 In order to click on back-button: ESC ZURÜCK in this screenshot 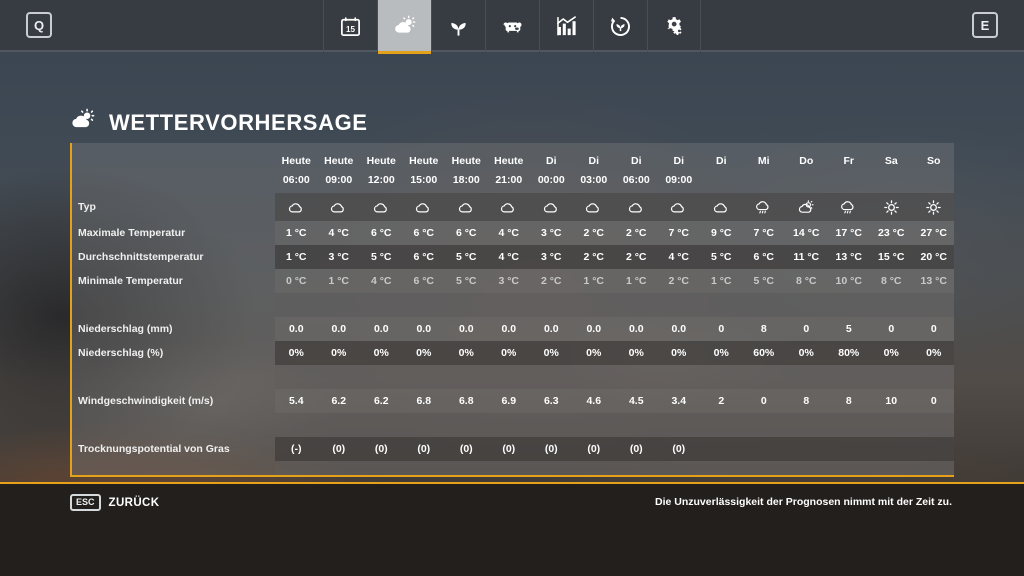, I will do `click(114, 502)`.